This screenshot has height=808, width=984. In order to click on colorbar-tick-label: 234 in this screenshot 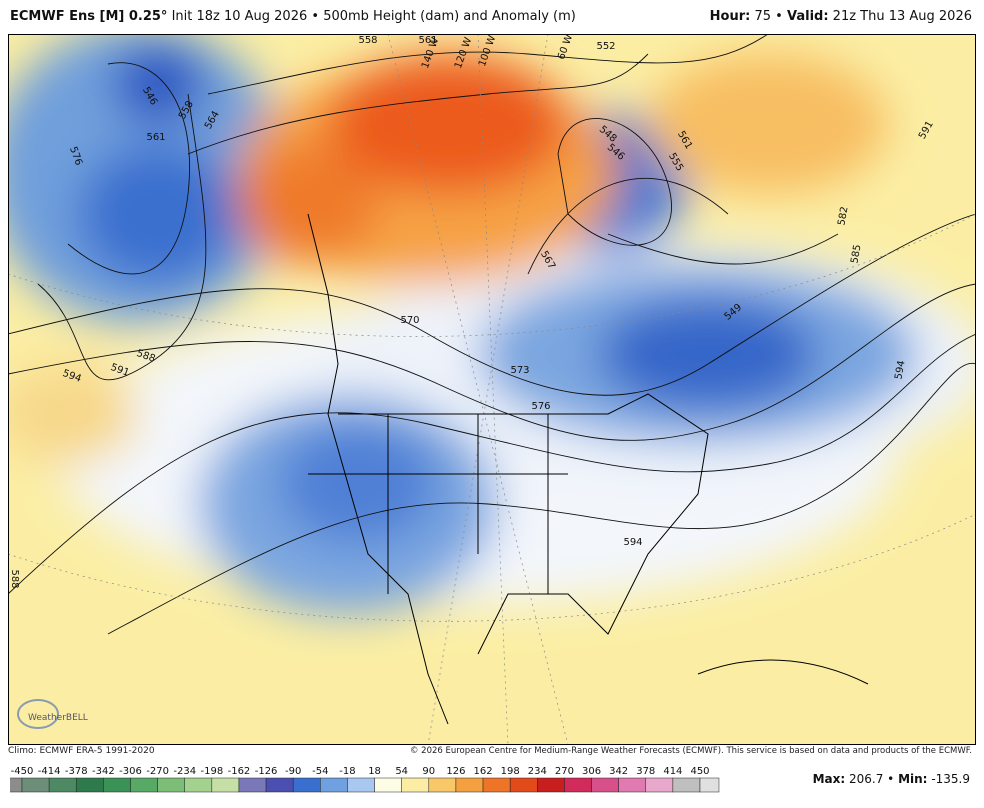, I will do `click(537, 771)`.